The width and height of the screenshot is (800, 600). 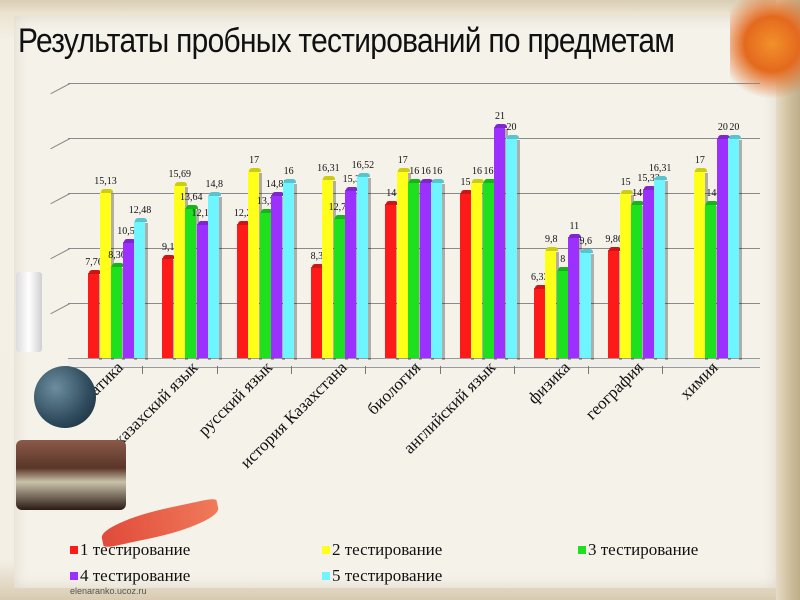 What do you see at coordinates (586, 242) in the screenshot?
I see `bar-value-label: 9,6` at bounding box center [586, 242].